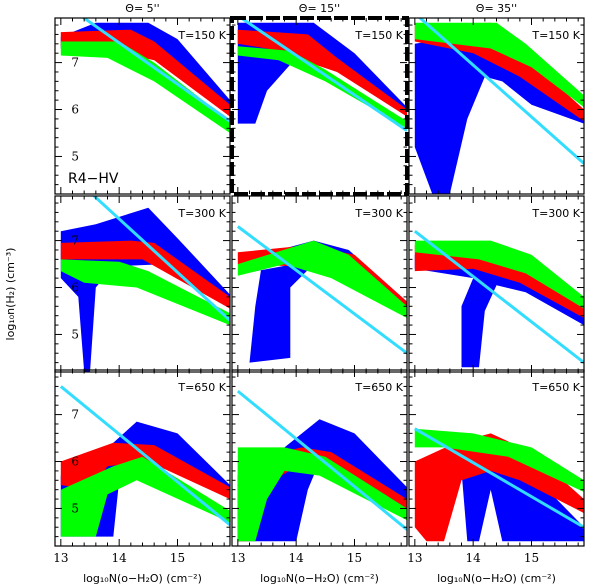  I want to click on column-title-theta-35: Θ= 35'', so click(496, 8).